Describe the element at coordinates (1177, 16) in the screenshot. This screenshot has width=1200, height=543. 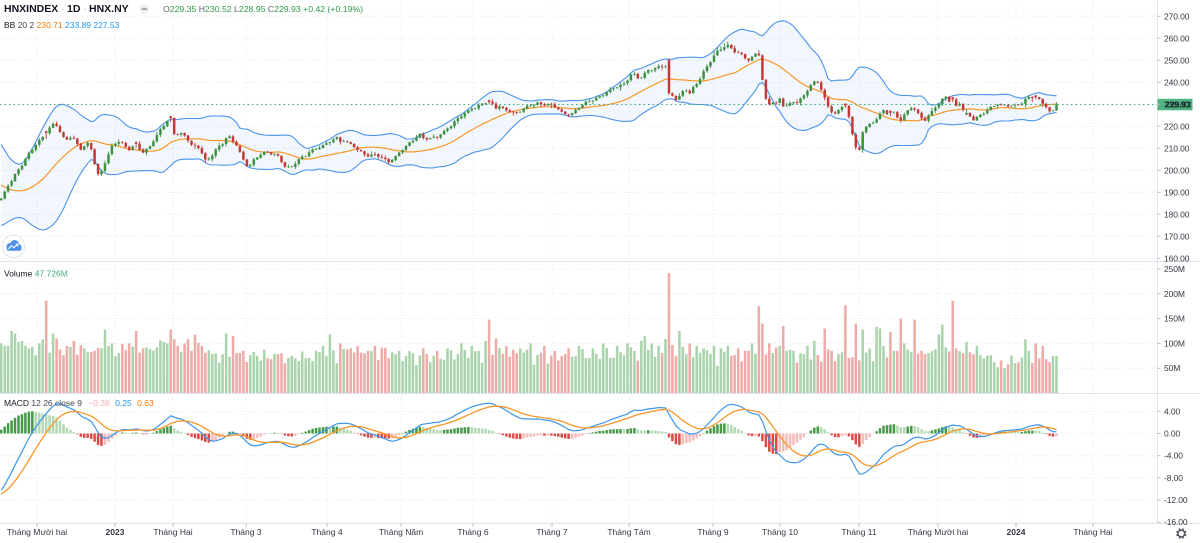
I see `svg-text: 270.00` at that location.